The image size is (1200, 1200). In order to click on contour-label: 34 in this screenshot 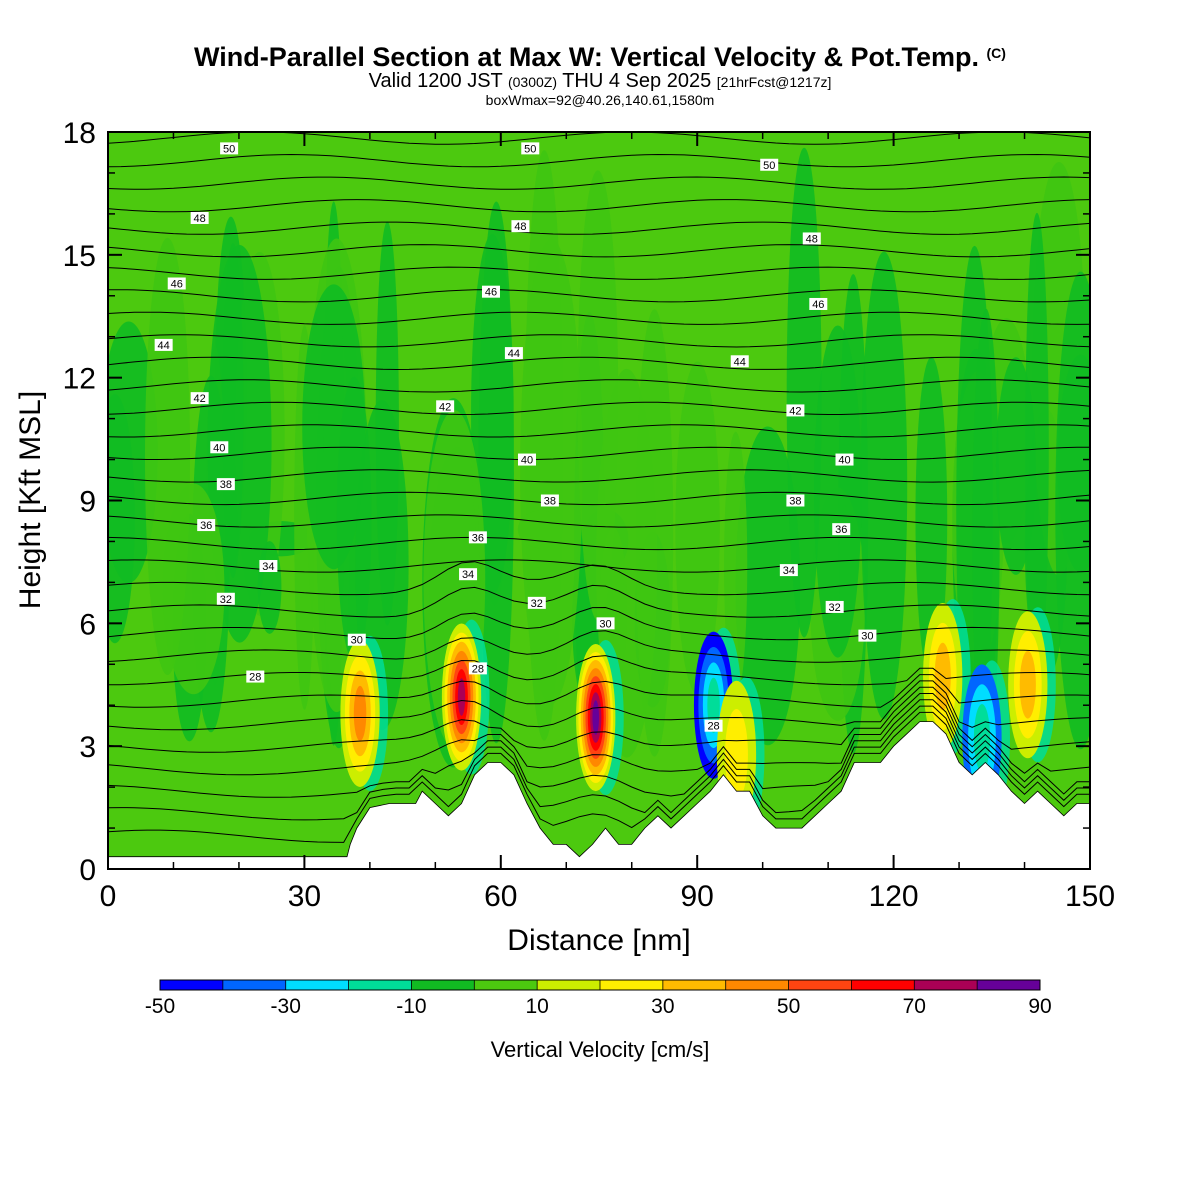, I will do `click(788, 570)`.